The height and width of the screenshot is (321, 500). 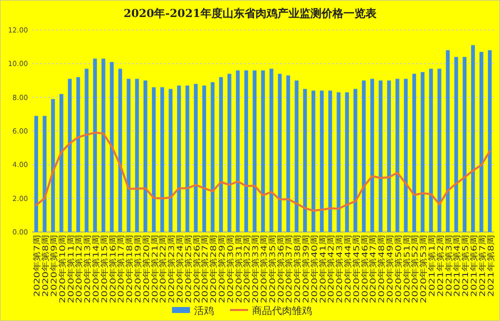 I want to click on legend-label: 活鸡, so click(x=204, y=311).